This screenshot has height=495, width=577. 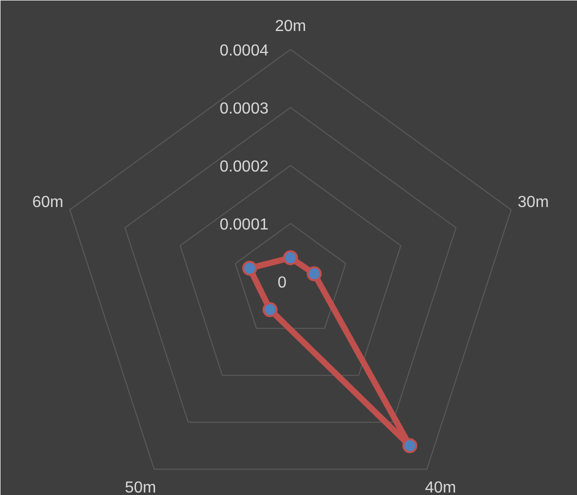 I want to click on y-tick-label: 0, so click(x=282, y=283).